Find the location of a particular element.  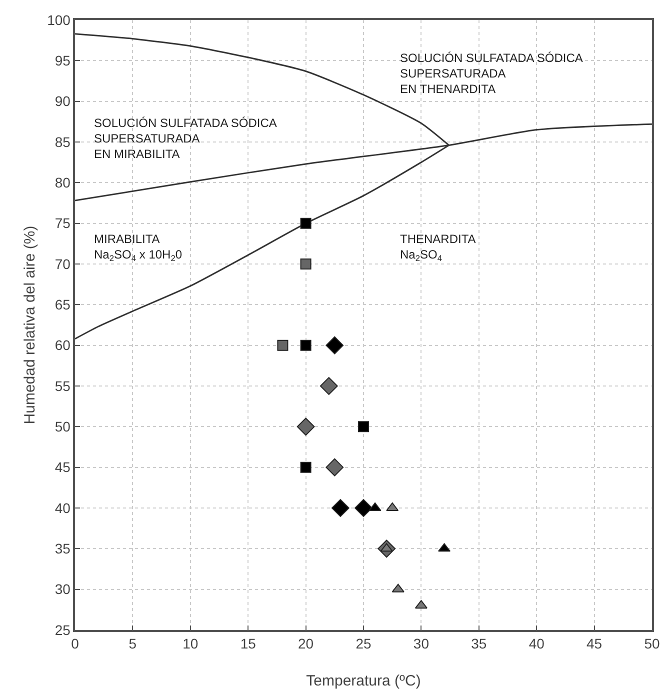

annotation: SOLUCIÓN SULFATADA SÓDICA SUPERSATURADA EN MIRABILITA is located at coordinates (185, 139).